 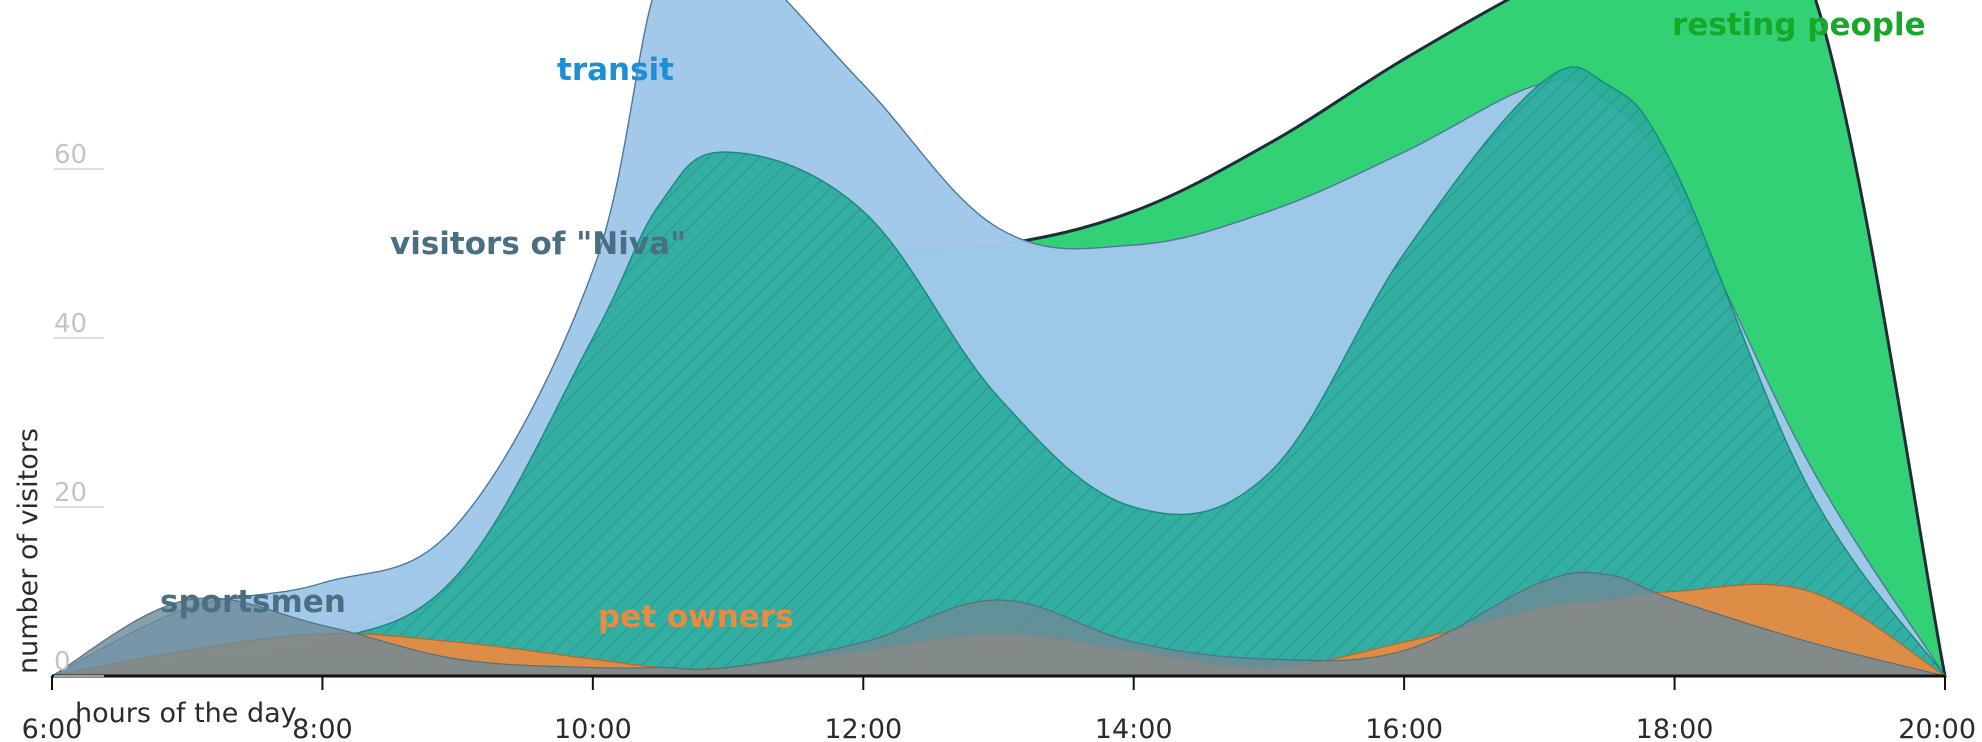 I want to click on area-sportsmen, so click(x=997, y=624).